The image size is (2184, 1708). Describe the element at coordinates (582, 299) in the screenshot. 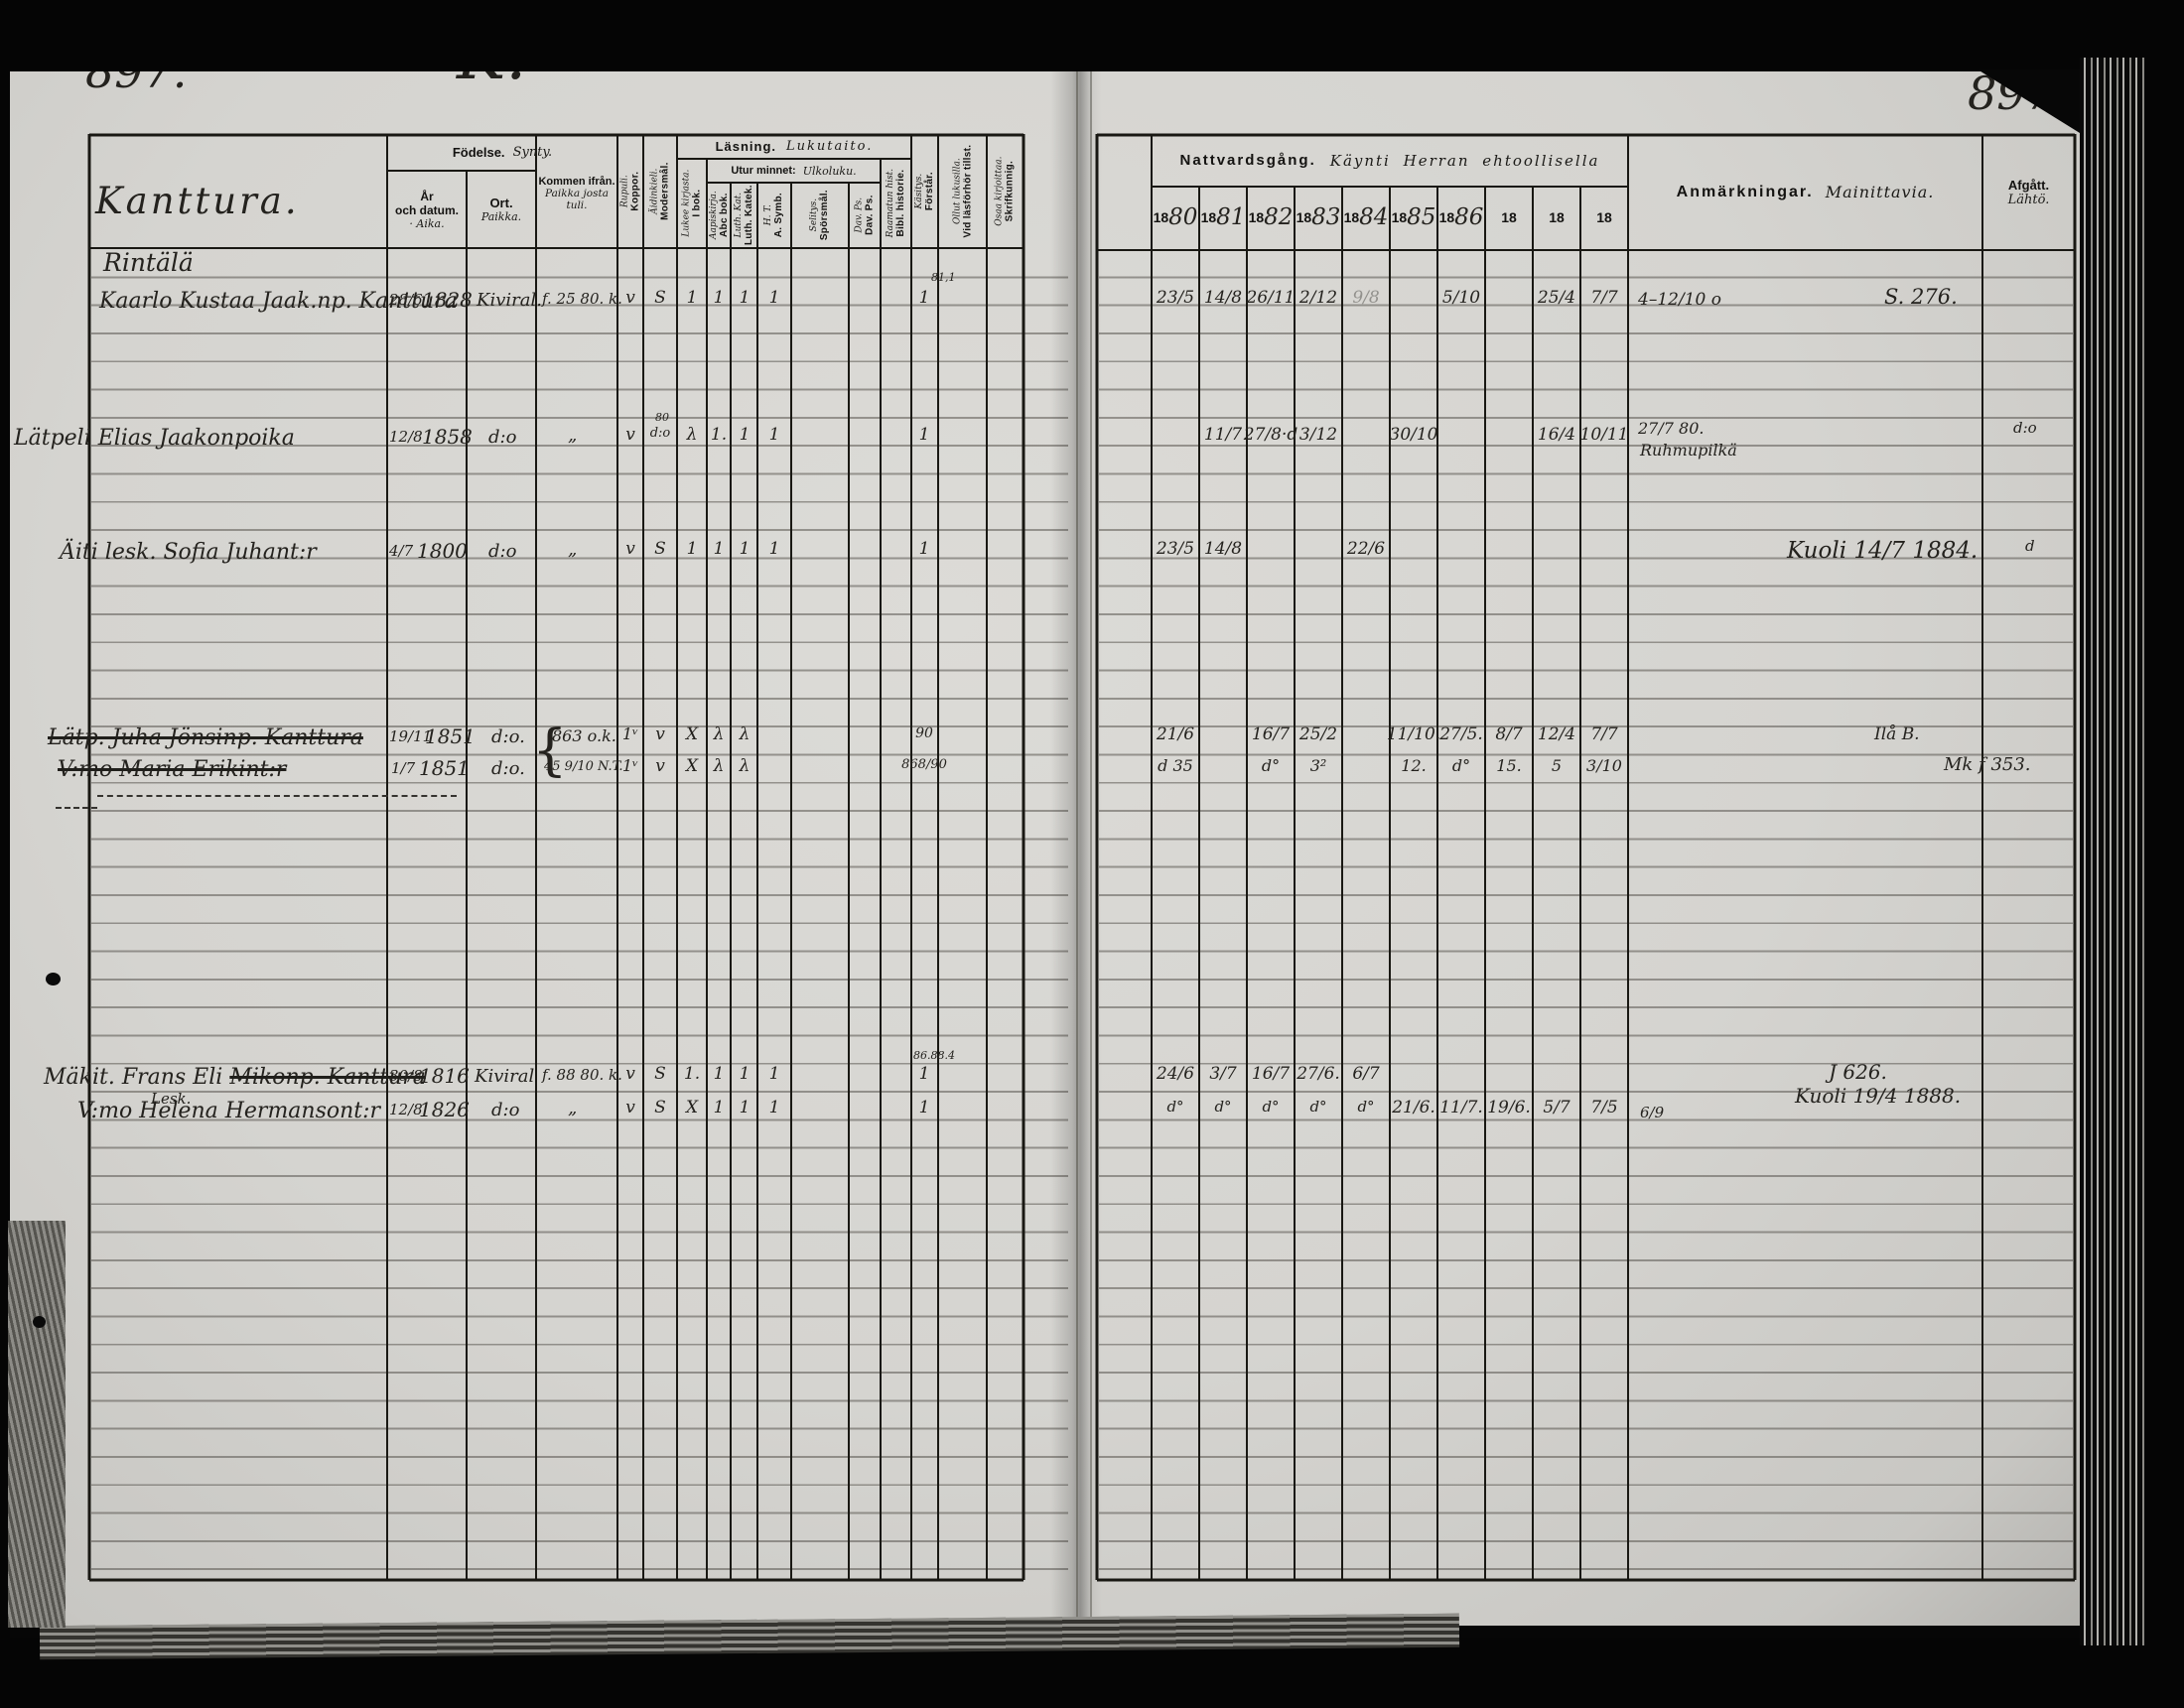

I see `origin-note: f. 25 80. k.` at that location.